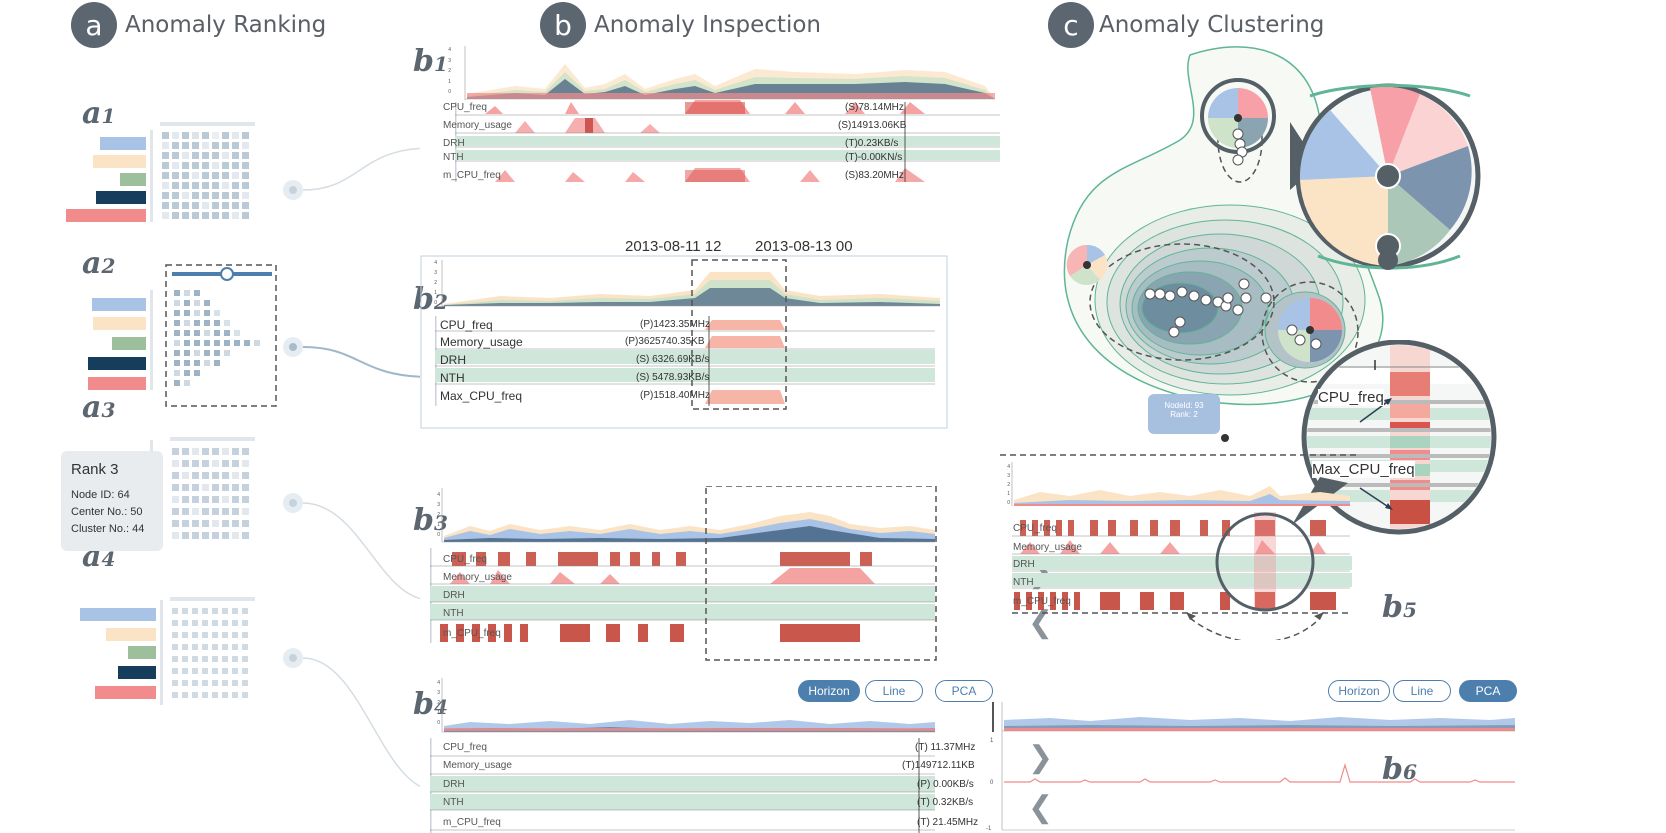 This screenshot has width=1666, height=833. I want to click on chevron-left-icon-2: ❮, so click(1041, 807).